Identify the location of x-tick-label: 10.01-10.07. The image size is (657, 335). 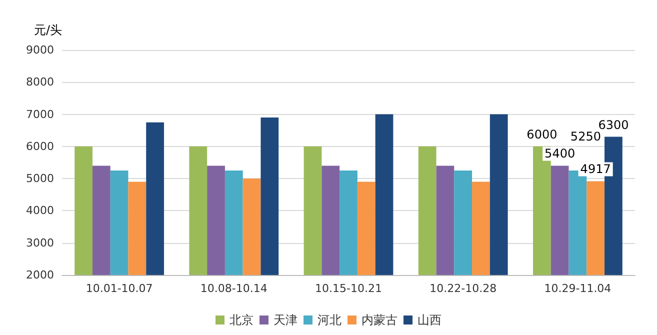
(119, 288).